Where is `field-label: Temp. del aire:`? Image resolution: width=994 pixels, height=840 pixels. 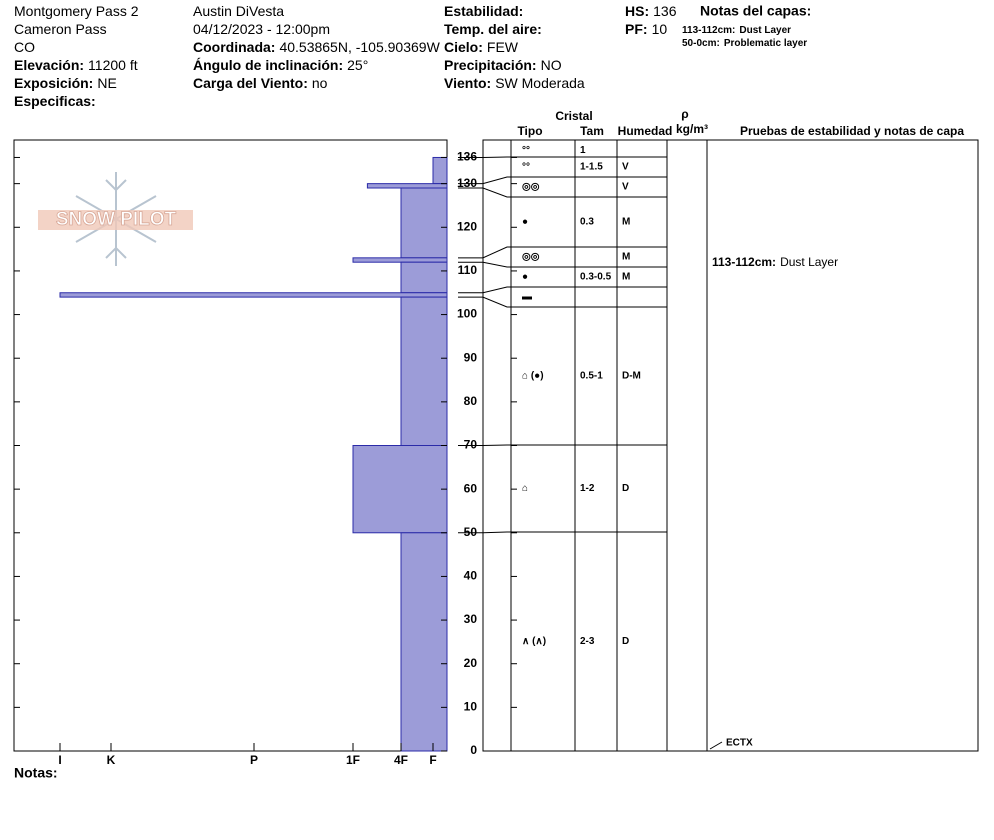 field-label: Temp. del aire: is located at coordinates (493, 29).